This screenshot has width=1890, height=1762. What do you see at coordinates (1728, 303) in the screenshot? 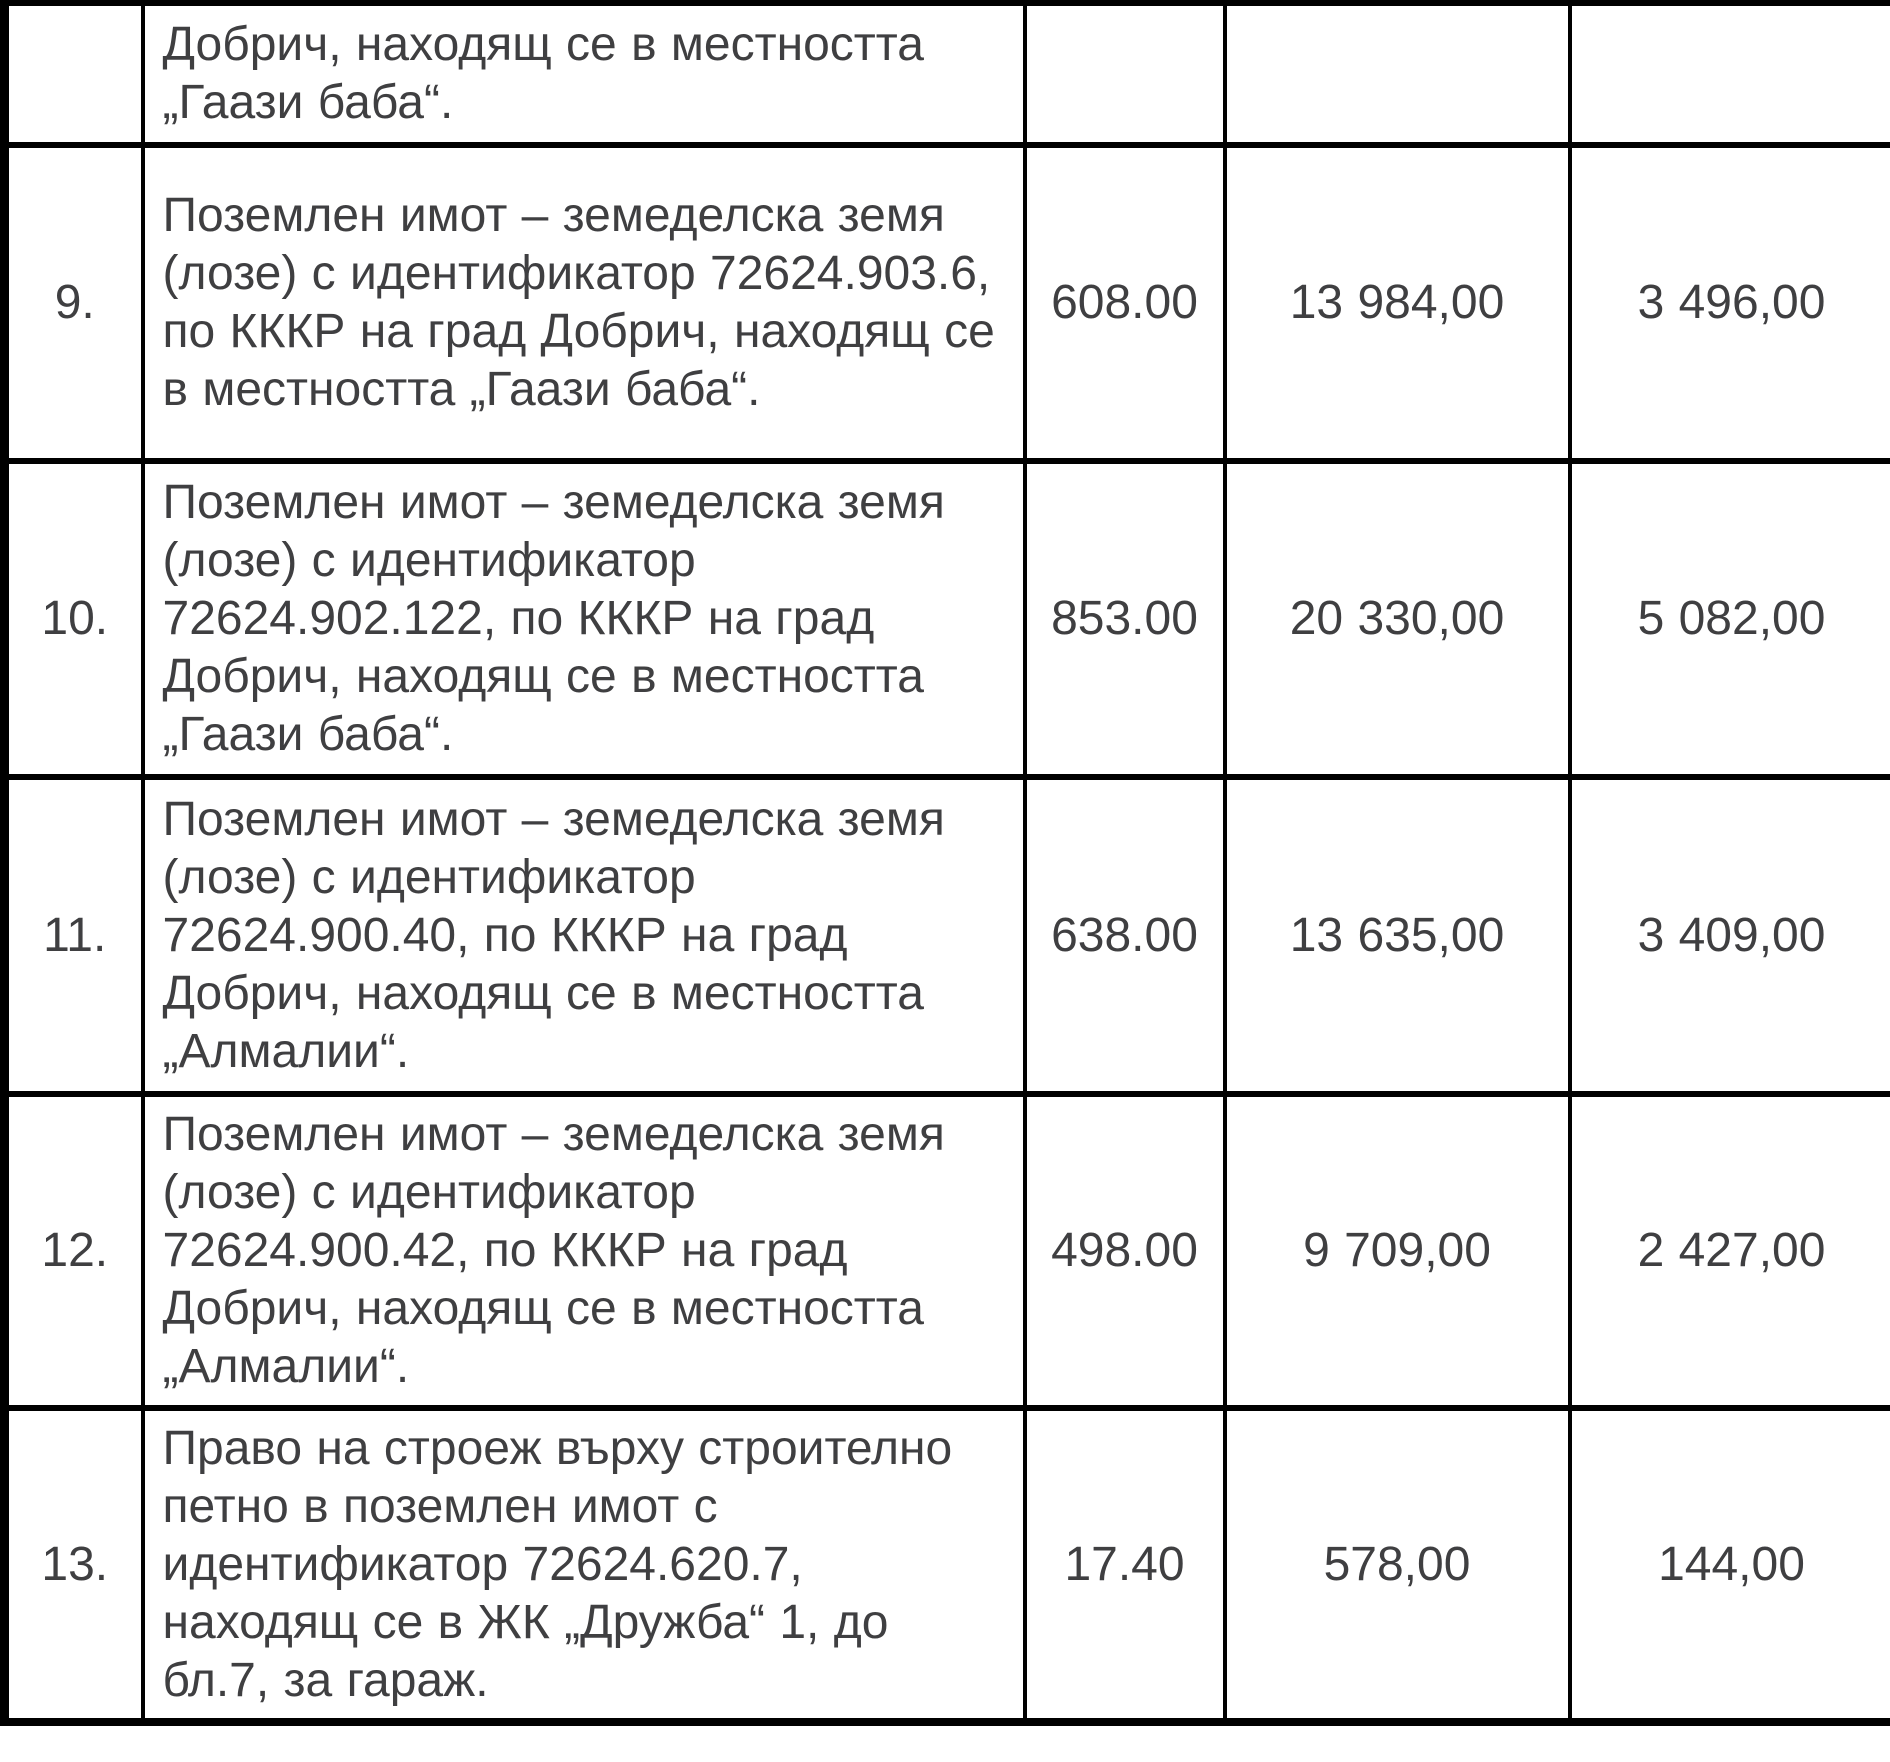
I see `value-cell-3: 3 496,00` at bounding box center [1728, 303].